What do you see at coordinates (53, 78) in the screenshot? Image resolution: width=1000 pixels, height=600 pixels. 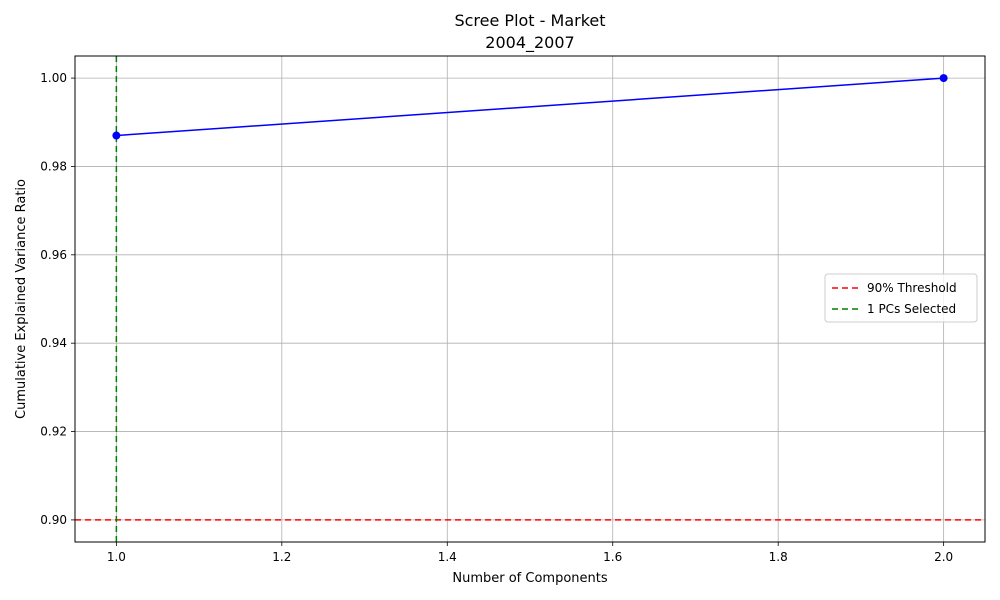 I see `y-tick-label: 1.00` at bounding box center [53, 78].